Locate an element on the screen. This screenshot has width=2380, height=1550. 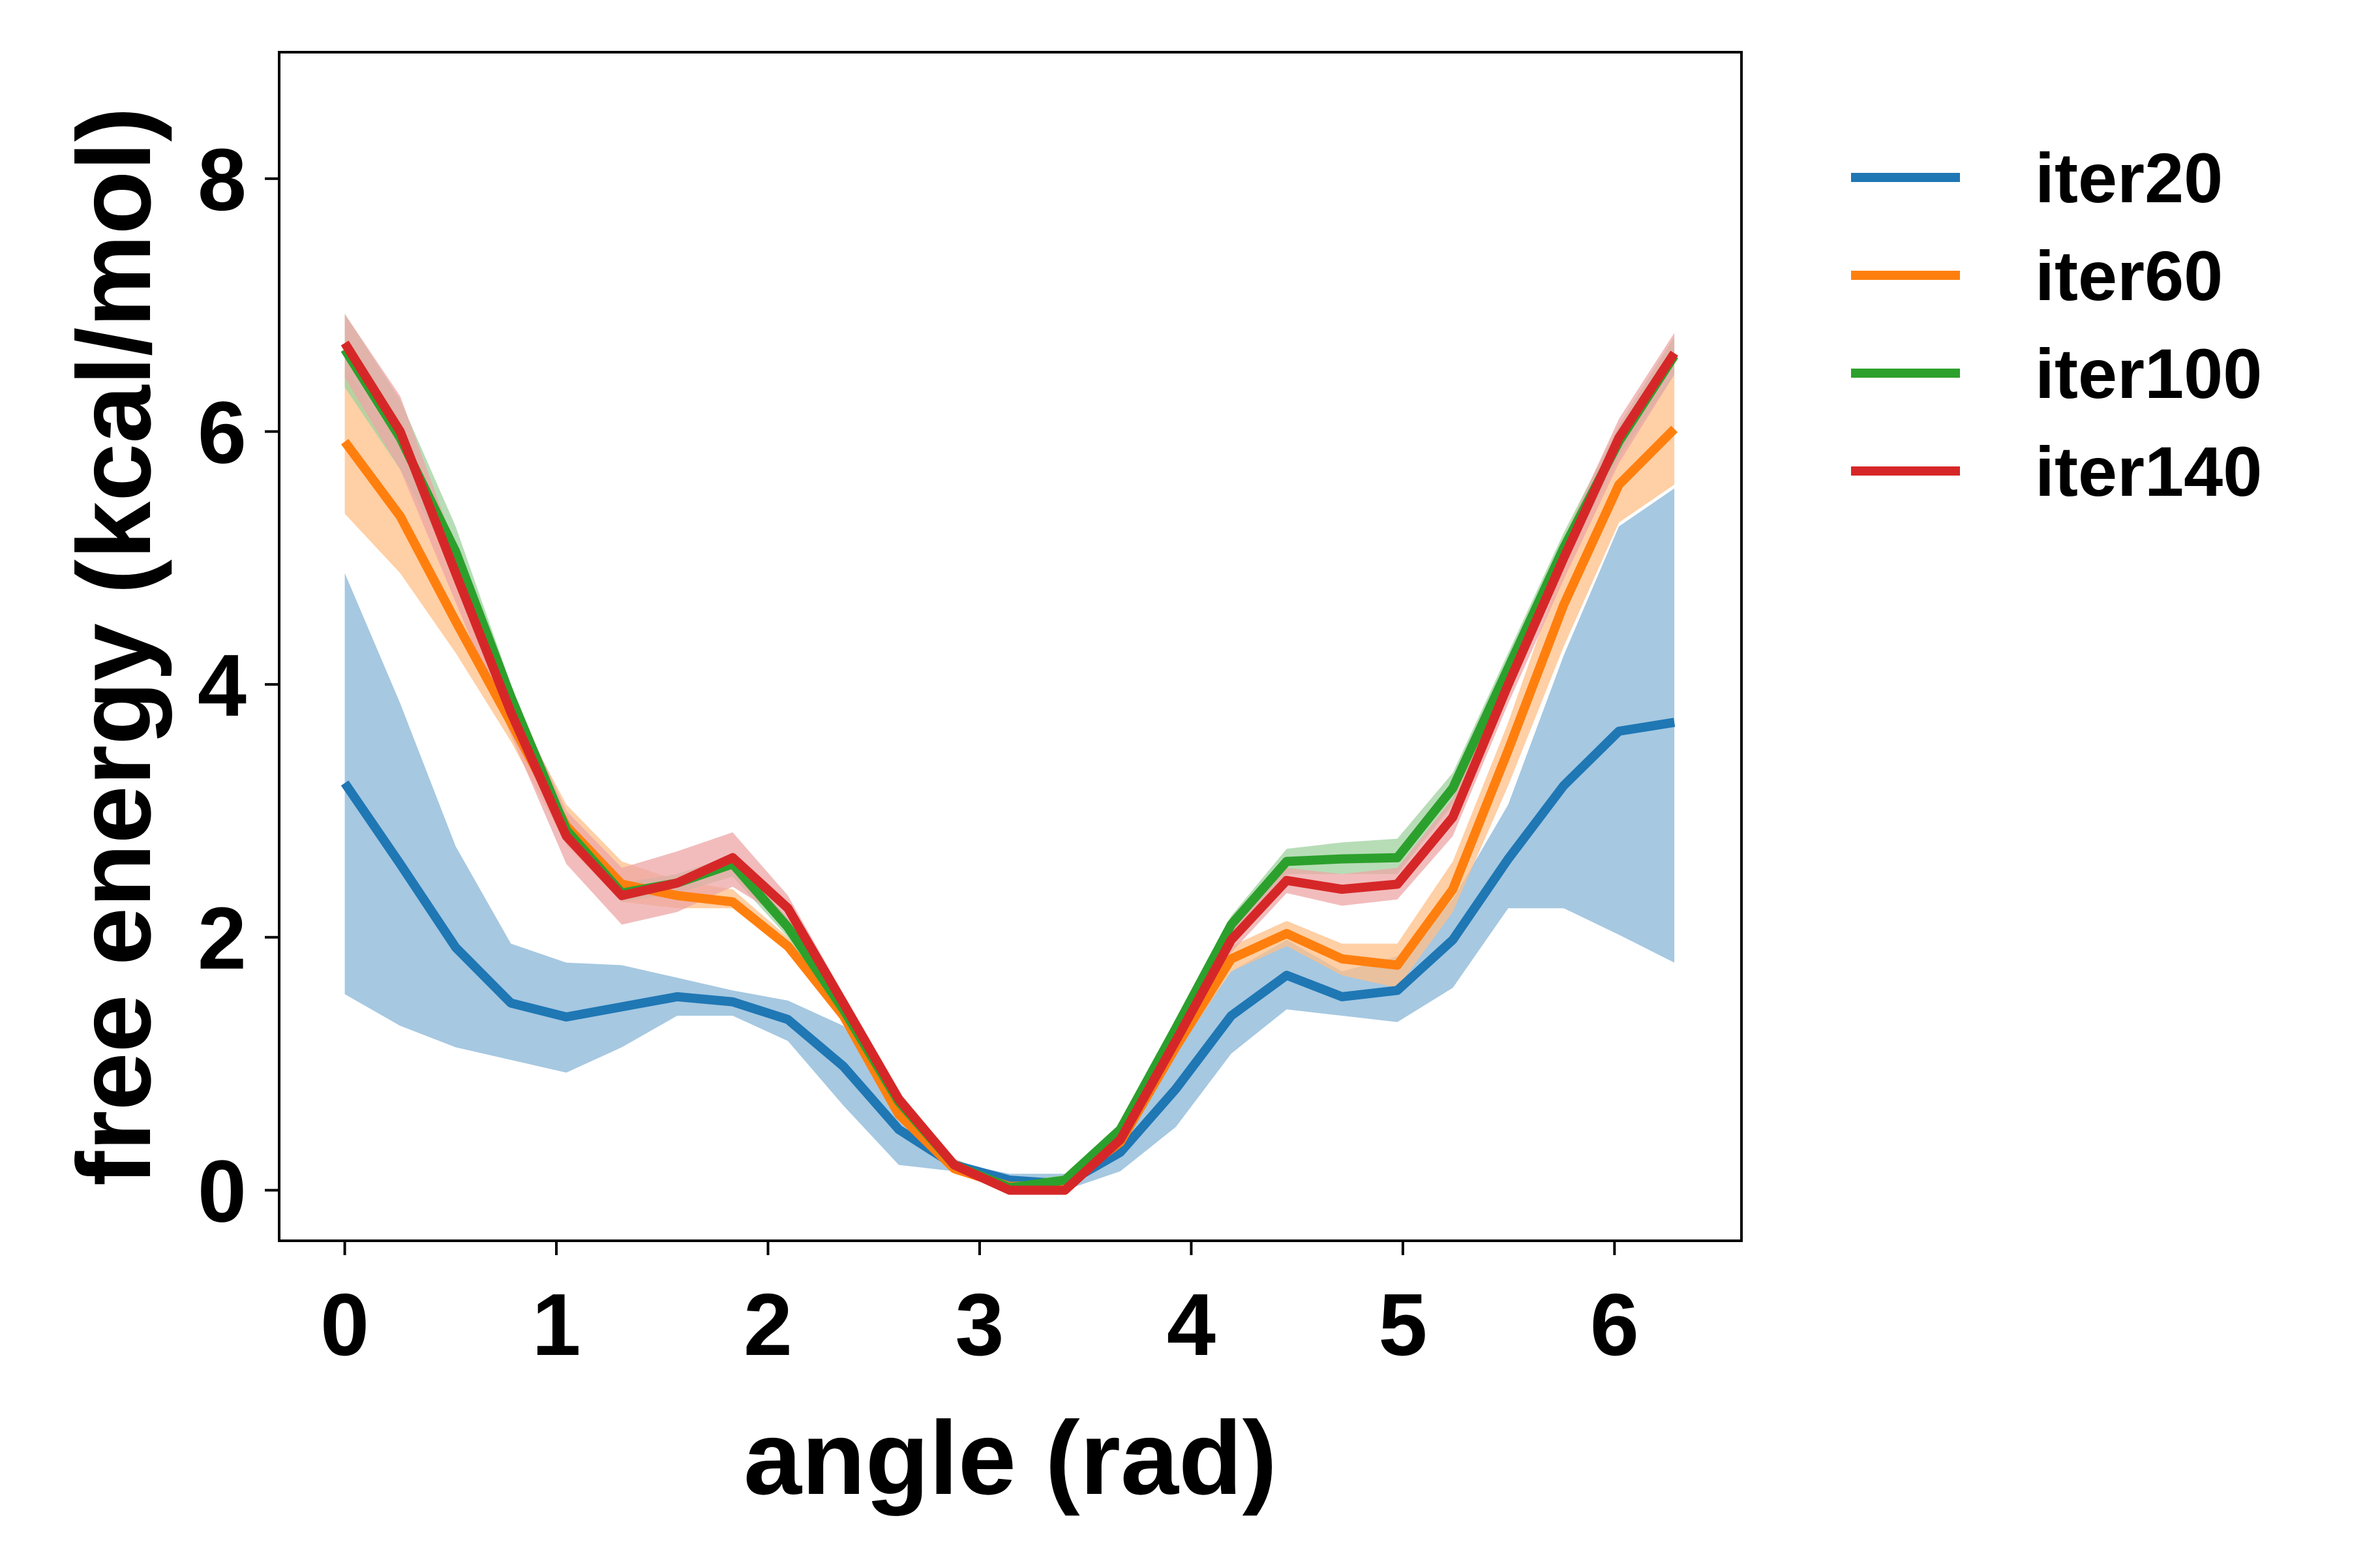
x-tick-label: 6 is located at coordinates (1614, 1324).